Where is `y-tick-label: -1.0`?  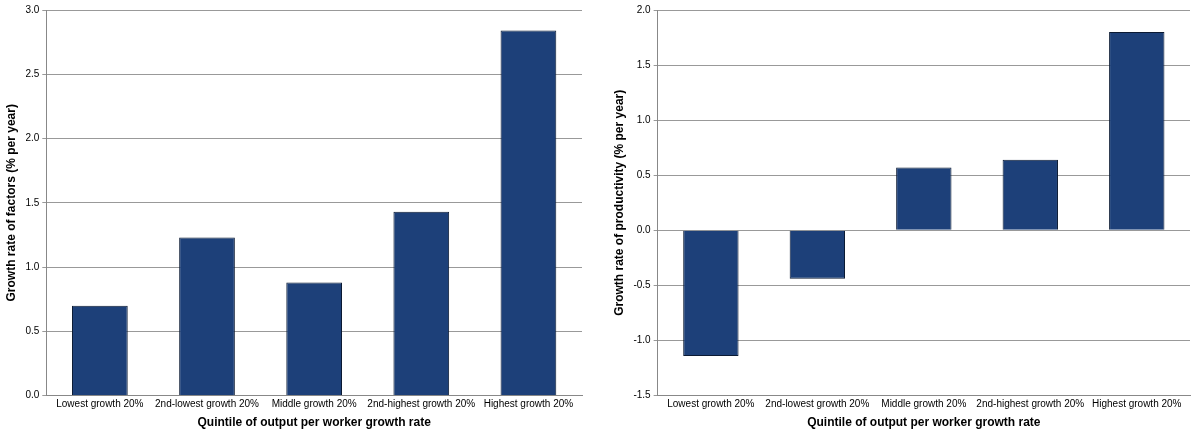 y-tick-label: -1.0 is located at coordinates (642, 340).